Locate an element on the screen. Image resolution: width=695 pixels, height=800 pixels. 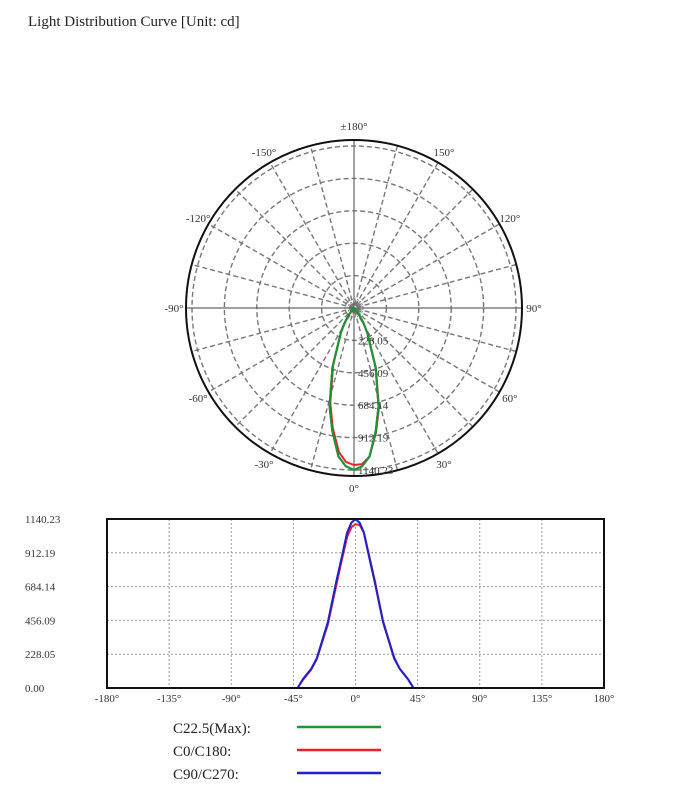
x-tick-label: -90° is located at coordinates (231, 699).